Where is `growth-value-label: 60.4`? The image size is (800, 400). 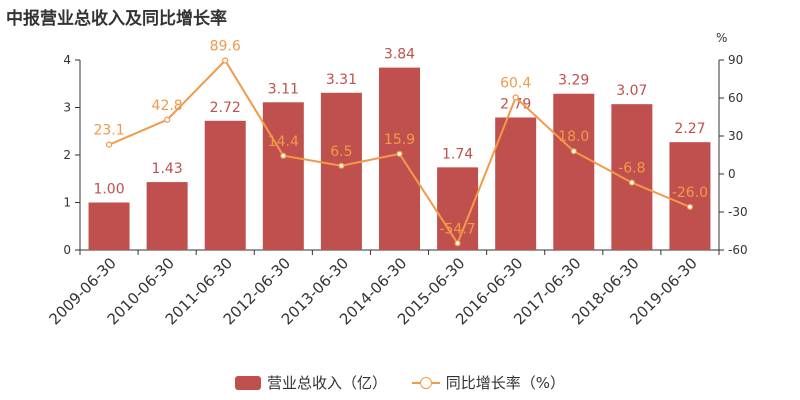
growth-value-label: 60.4 is located at coordinates (515, 83).